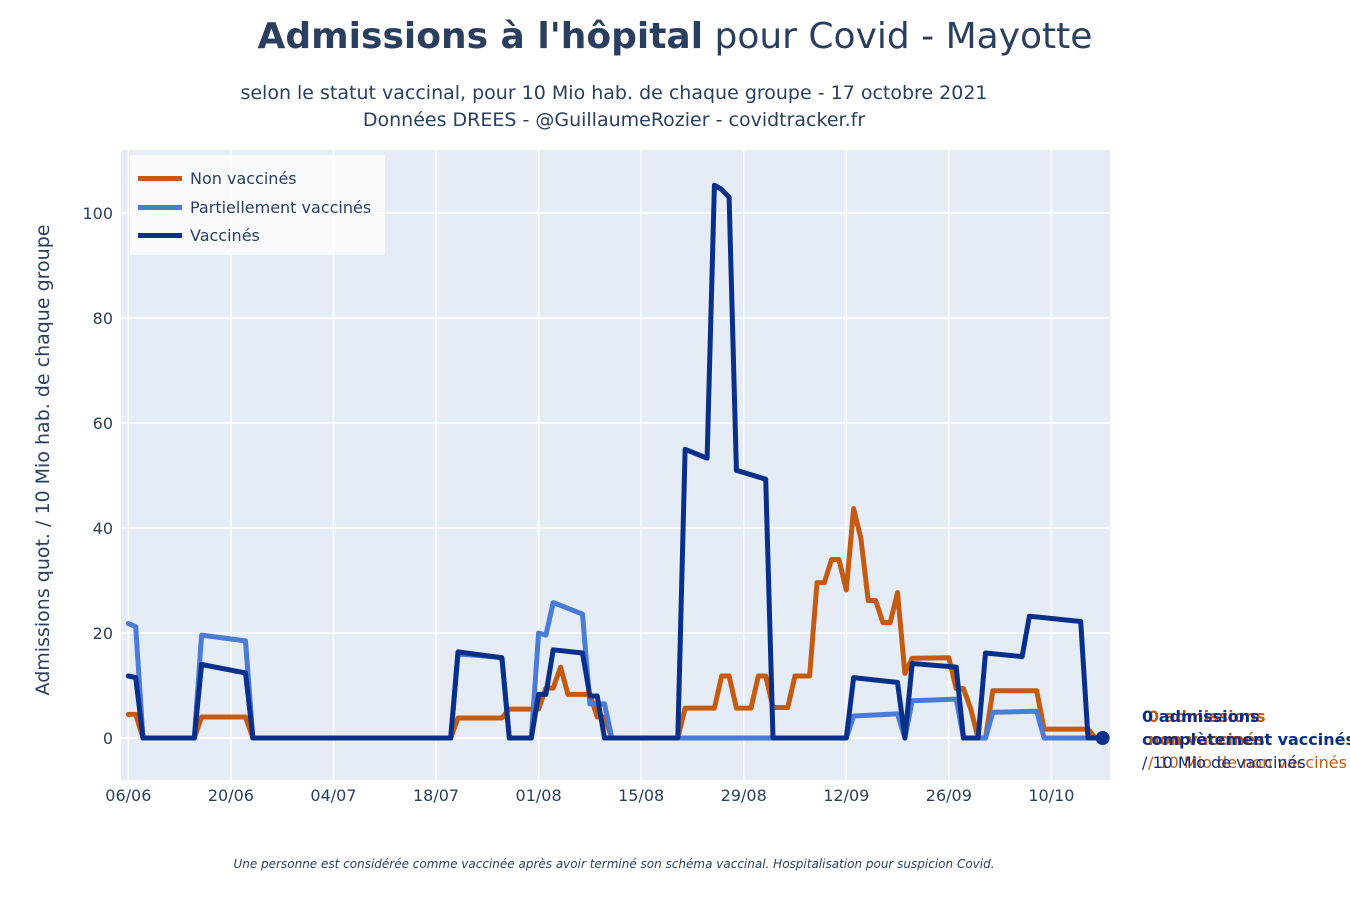 Image resolution: width=1350 pixels, height=900 pixels. What do you see at coordinates (744, 795) in the screenshot?
I see `x-tick-label: 29/08` at bounding box center [744, 795].